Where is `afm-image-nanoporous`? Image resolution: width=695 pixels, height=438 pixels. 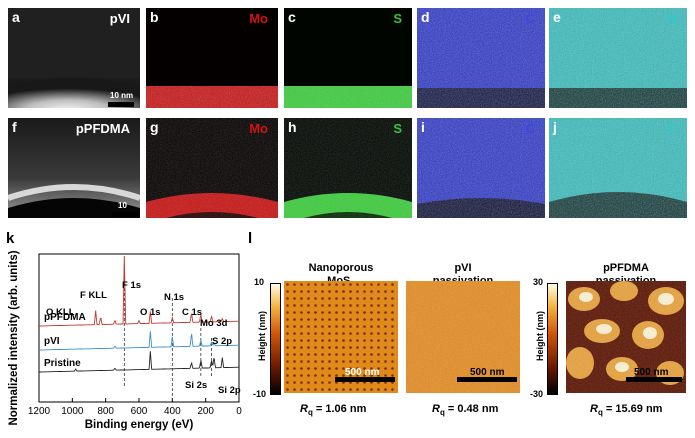 afm-image-nanoporous is located at coordinates (341, 337).